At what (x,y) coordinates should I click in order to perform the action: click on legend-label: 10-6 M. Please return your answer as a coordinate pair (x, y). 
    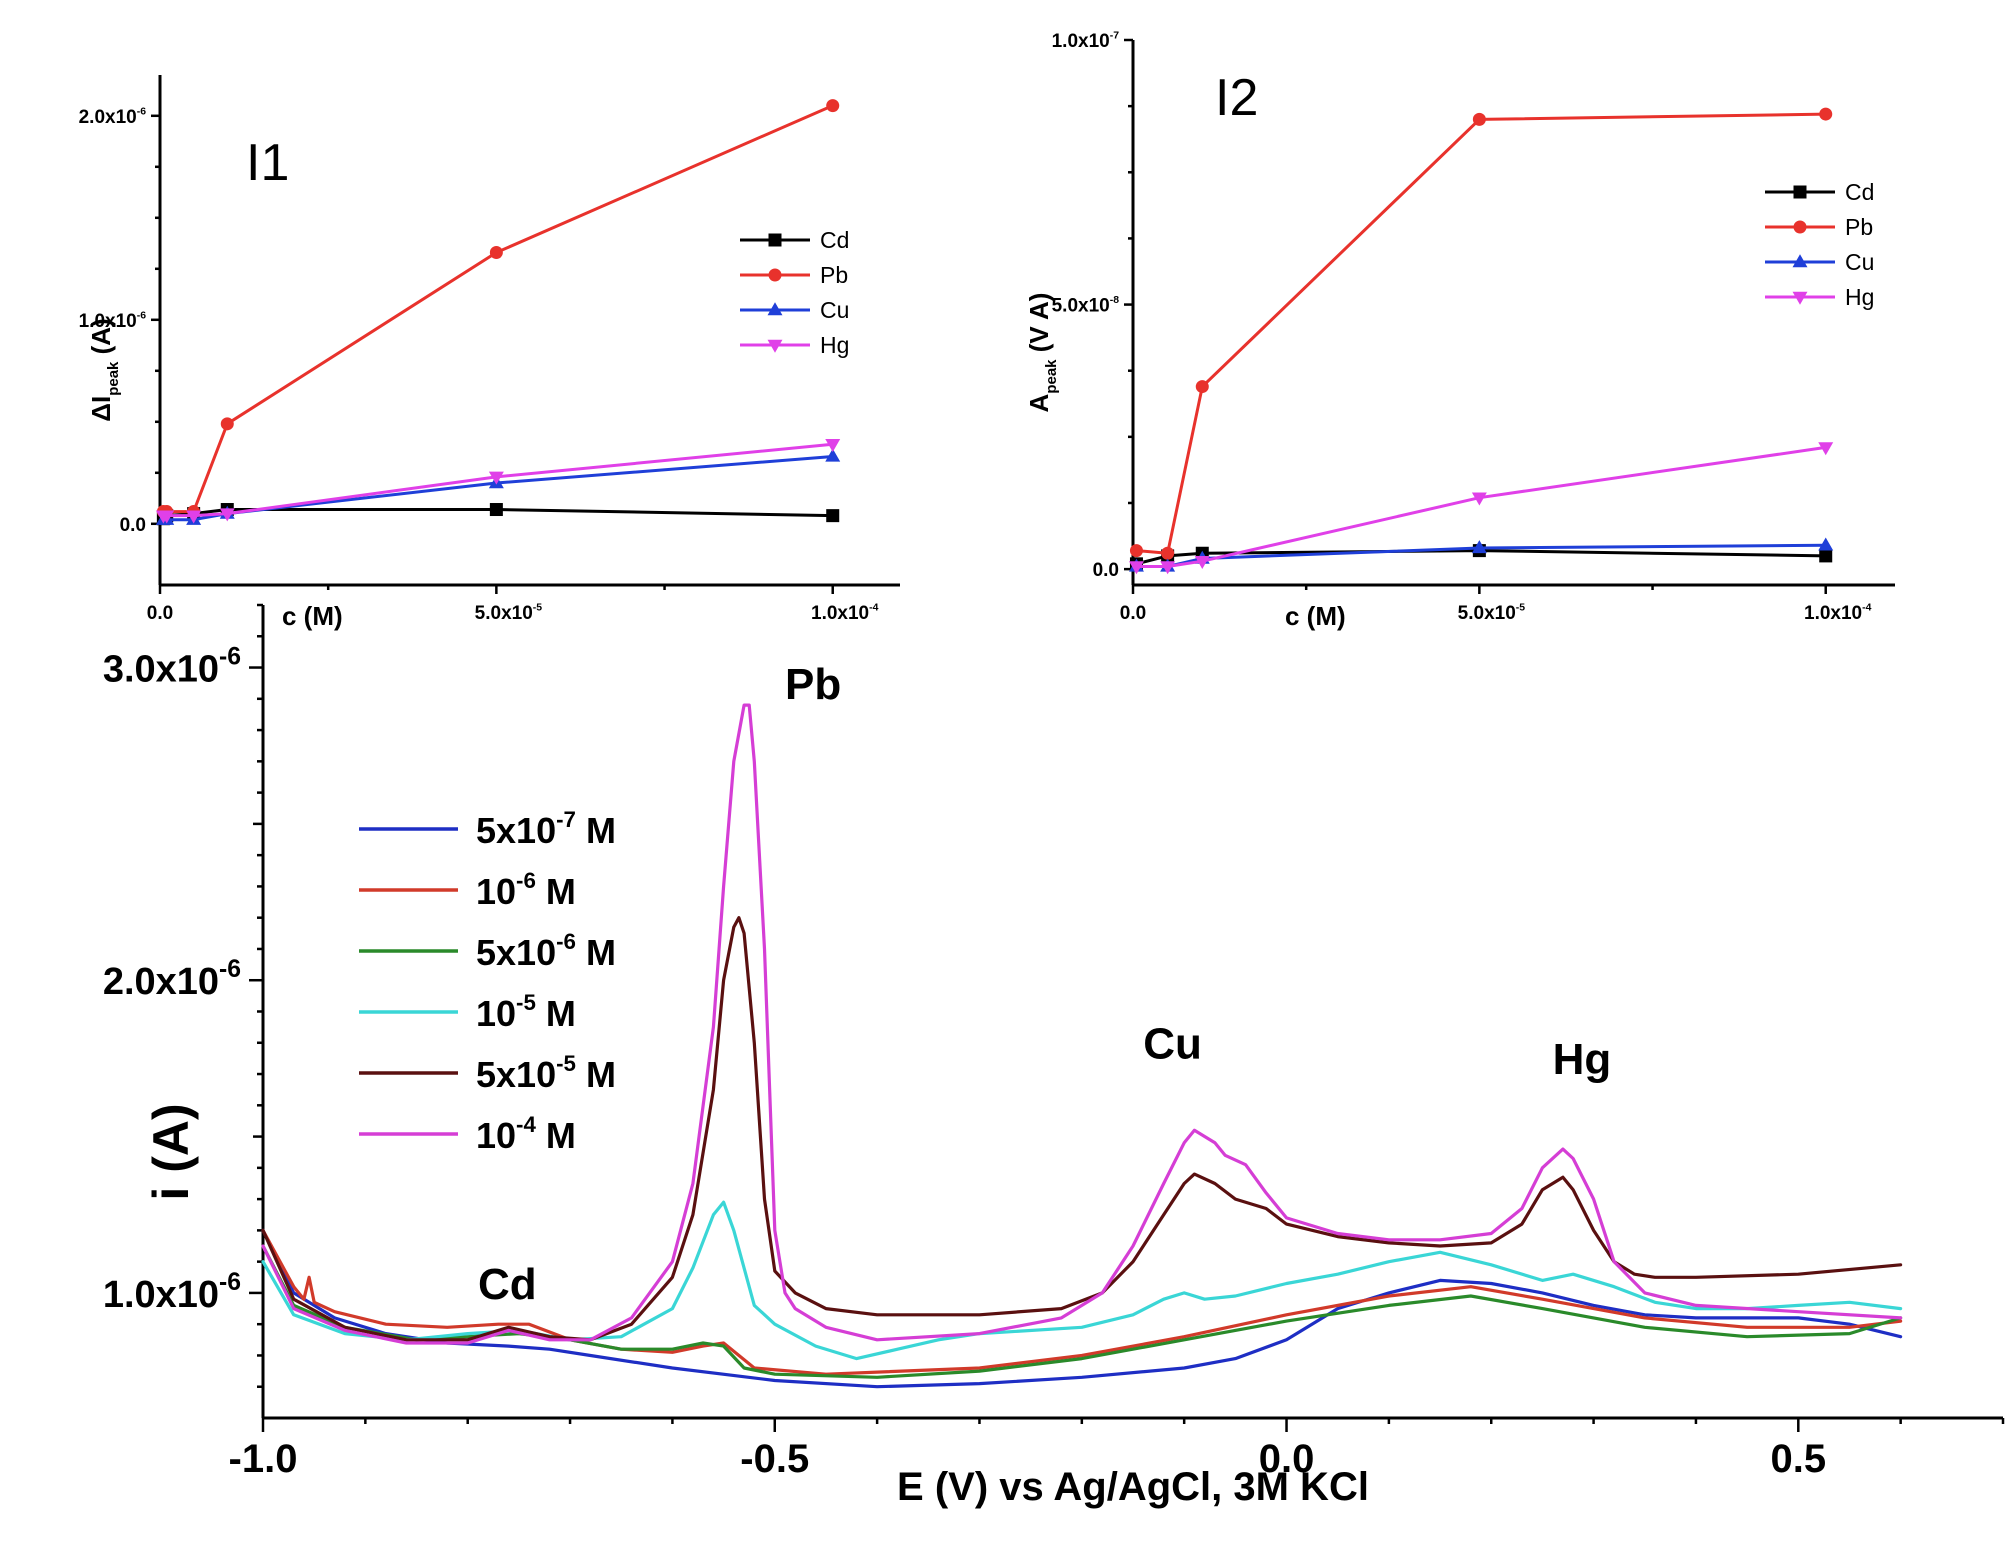
    Looking at the image, I should click on (526, 890).